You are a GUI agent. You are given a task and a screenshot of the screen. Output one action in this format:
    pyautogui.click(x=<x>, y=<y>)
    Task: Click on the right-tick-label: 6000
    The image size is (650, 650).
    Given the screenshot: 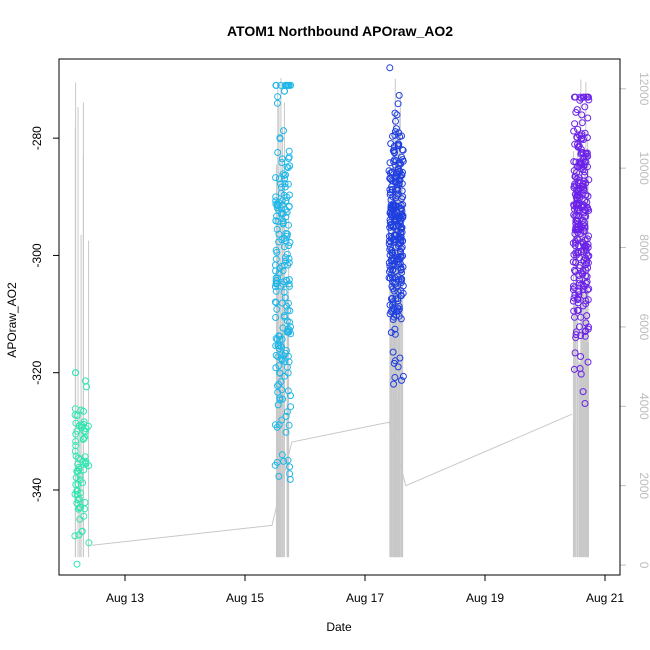 What is the action you would take?
    pyautogui.click(x=643, y=327)
    